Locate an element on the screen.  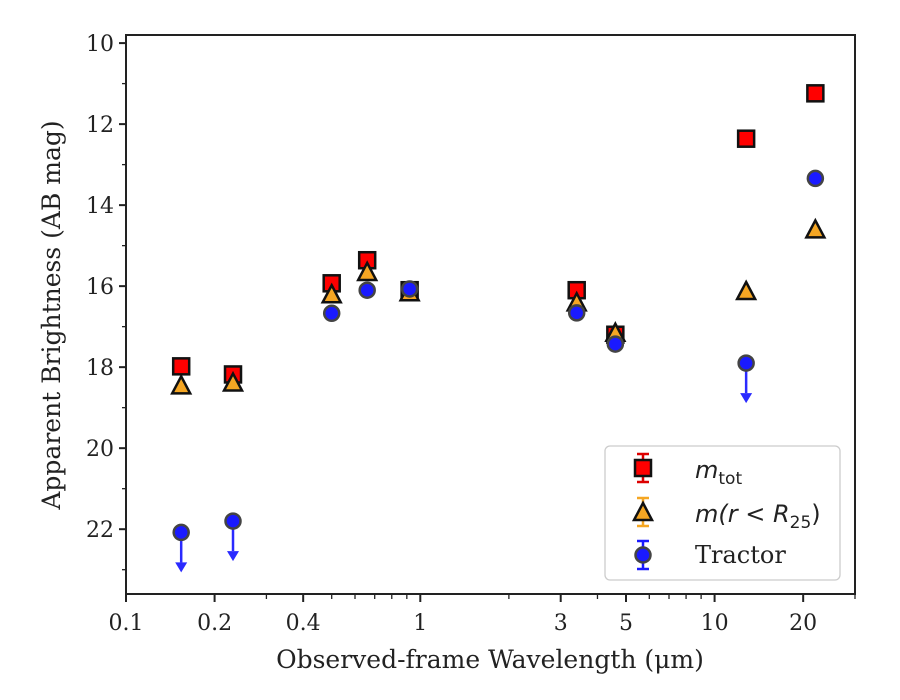
legend-entry-tractor: Tractor is located at coordinates (710, 555).